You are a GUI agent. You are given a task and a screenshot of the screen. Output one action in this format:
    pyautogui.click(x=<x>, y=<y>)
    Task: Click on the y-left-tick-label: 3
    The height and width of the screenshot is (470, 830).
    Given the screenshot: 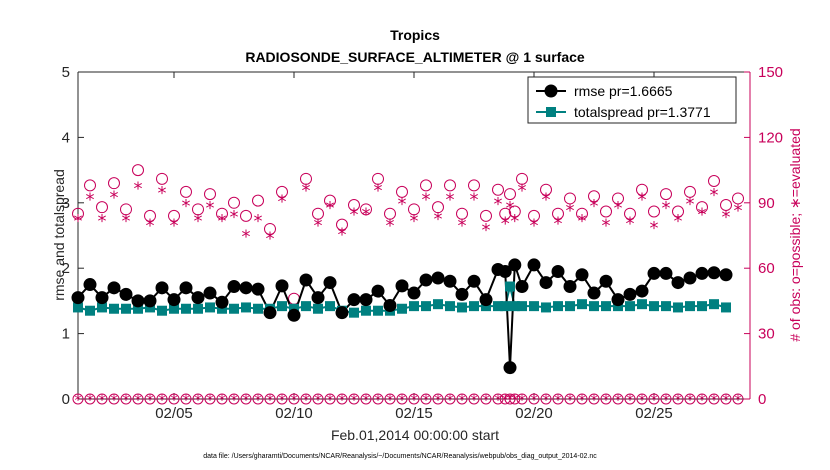 What is the action you would take?
    pyautogui.click(x=66, y=203)
    